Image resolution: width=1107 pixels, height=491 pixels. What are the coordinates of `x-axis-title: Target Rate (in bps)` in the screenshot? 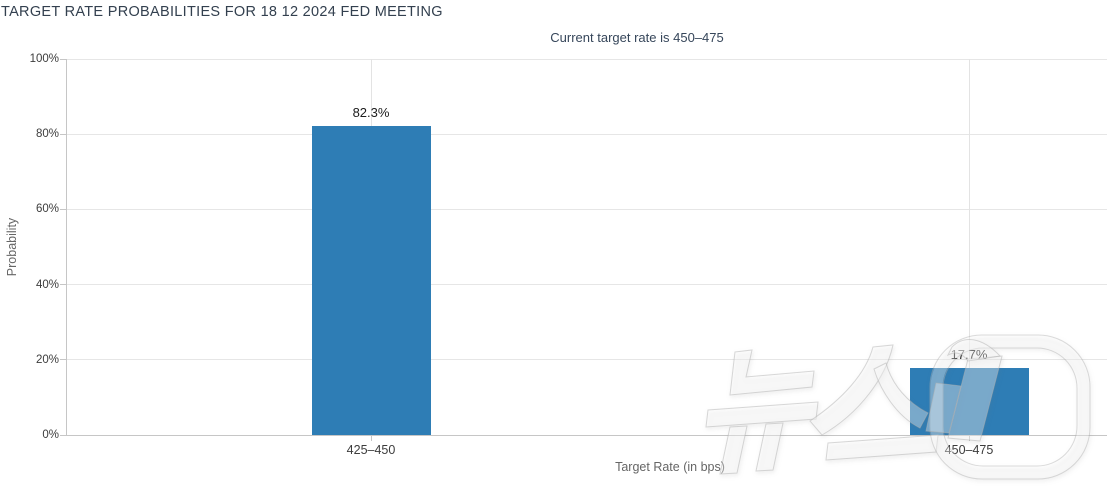 It's located at (670, 467).